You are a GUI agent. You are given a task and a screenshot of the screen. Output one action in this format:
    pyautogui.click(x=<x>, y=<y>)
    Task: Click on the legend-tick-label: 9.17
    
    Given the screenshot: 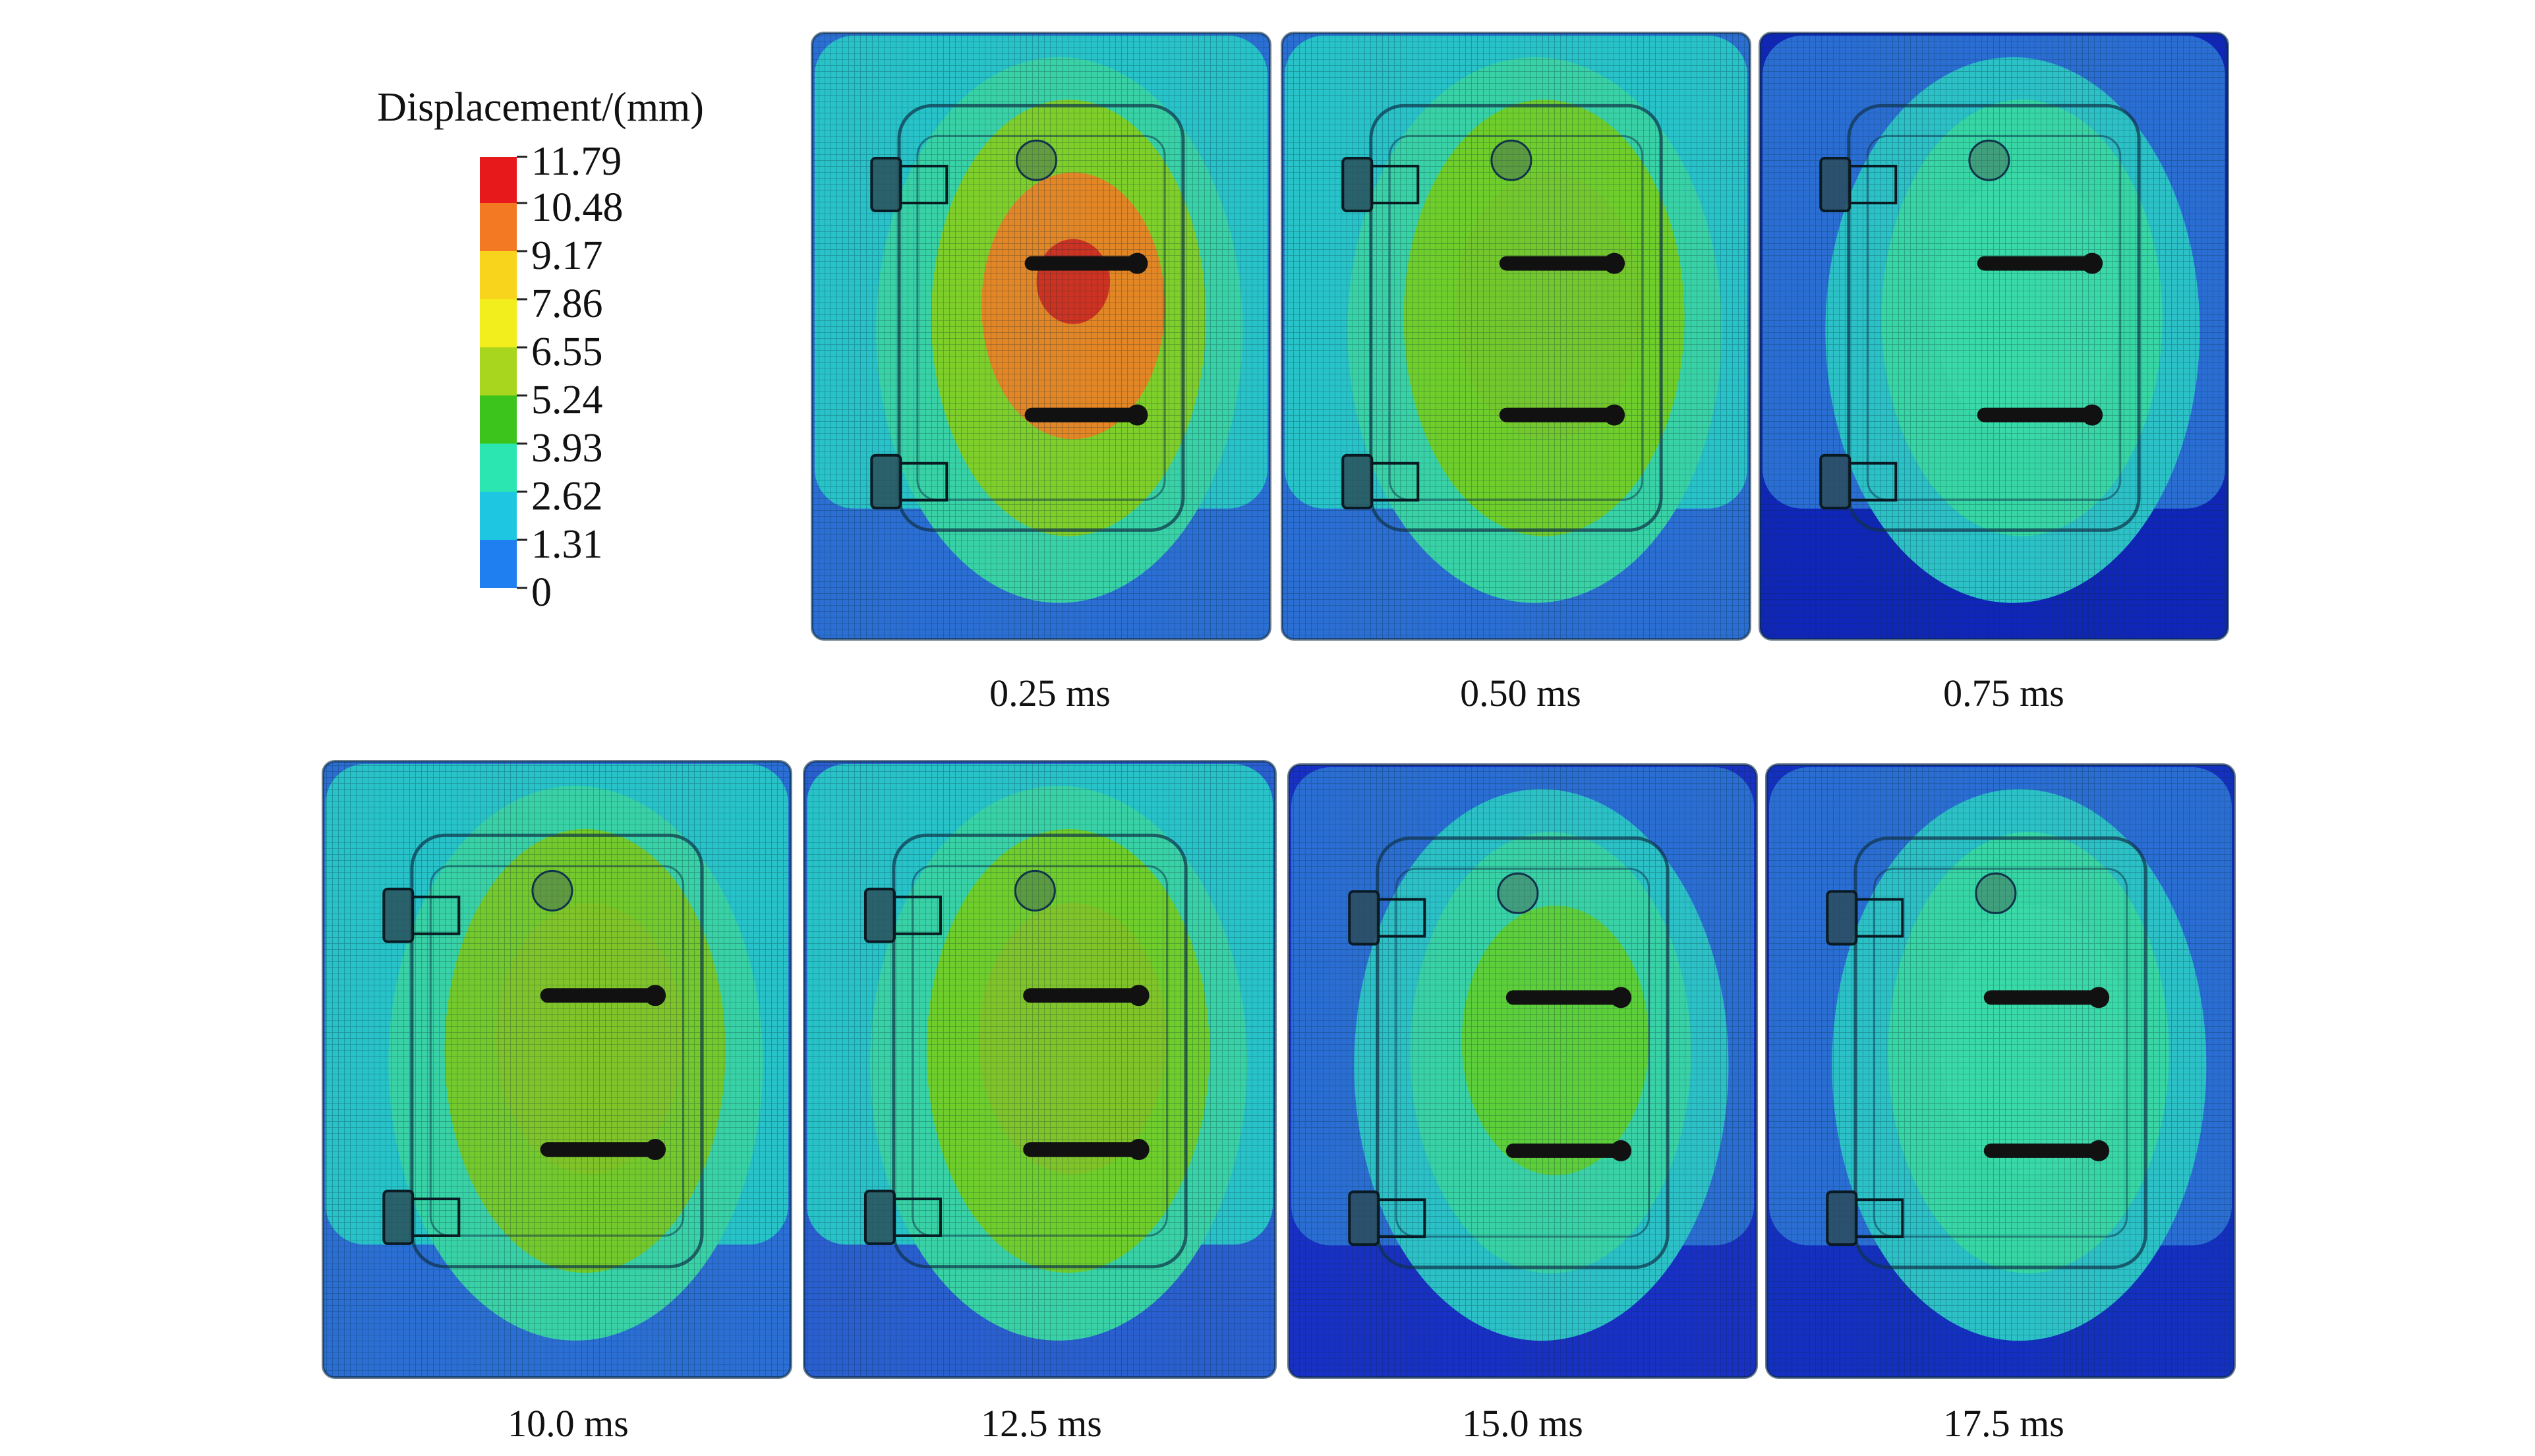 What is the action you would take?
    pyautogui.click(x=567, y=256)
    